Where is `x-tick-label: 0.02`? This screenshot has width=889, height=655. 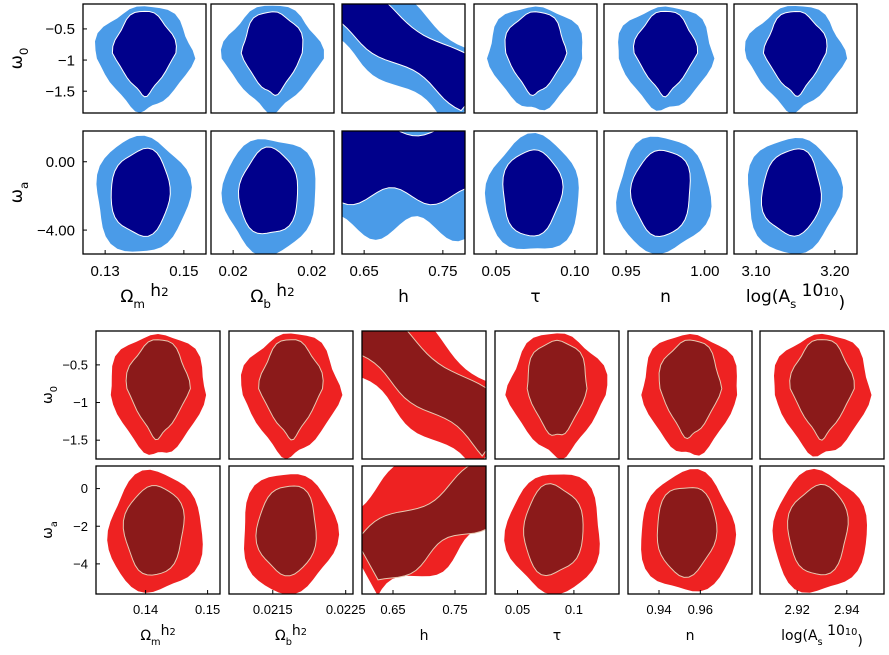
x-tick-label: 0.02 is located at coordinates (311, 271).